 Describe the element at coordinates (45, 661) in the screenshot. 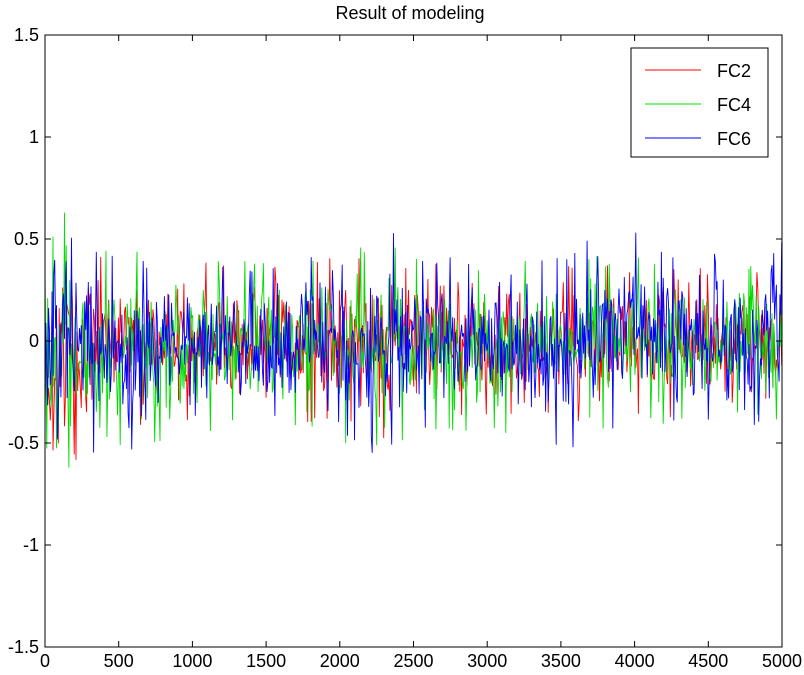

I see `x-tick-label: 0` at that location.